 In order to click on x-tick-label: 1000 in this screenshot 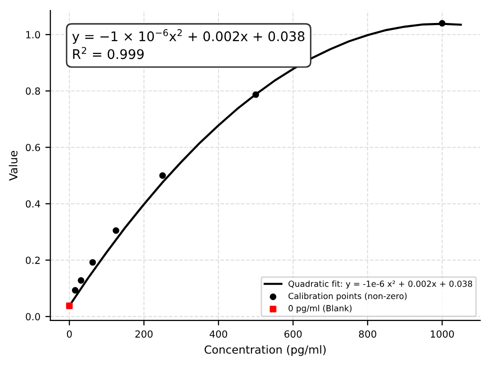, I will do `click(442, 334)`.